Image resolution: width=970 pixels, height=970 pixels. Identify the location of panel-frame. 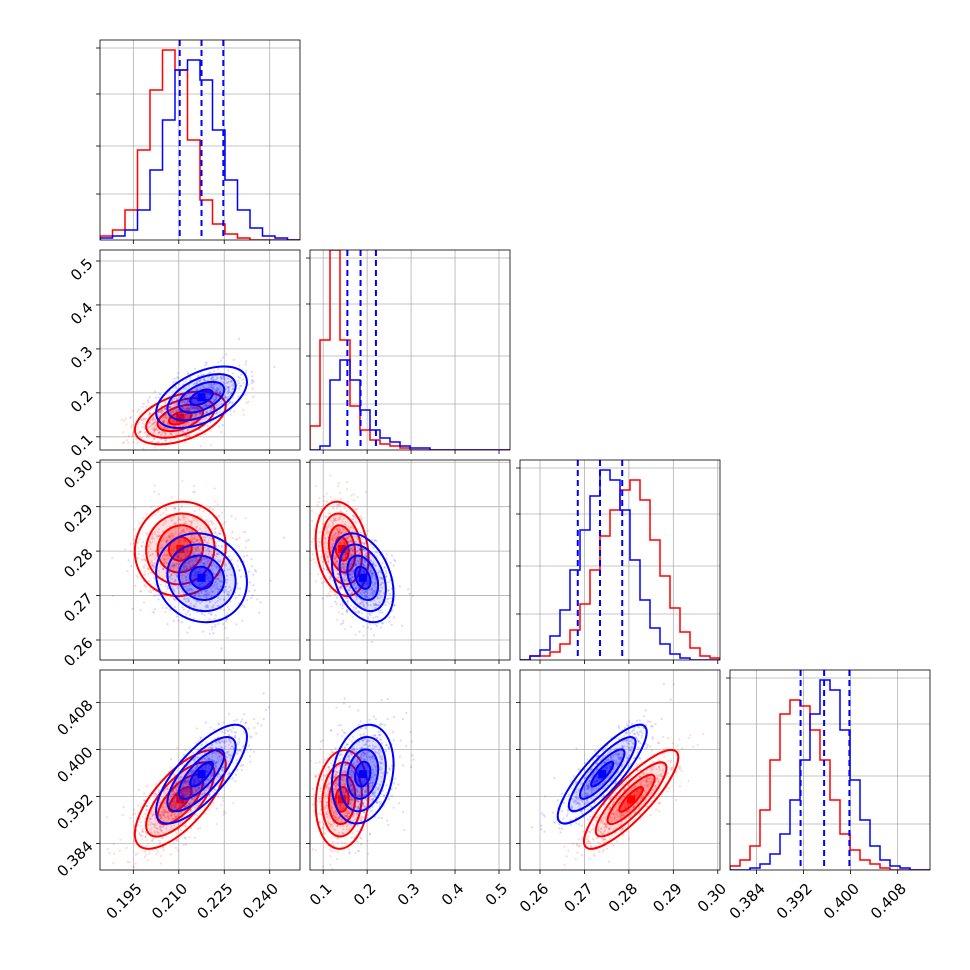
(200, 140).